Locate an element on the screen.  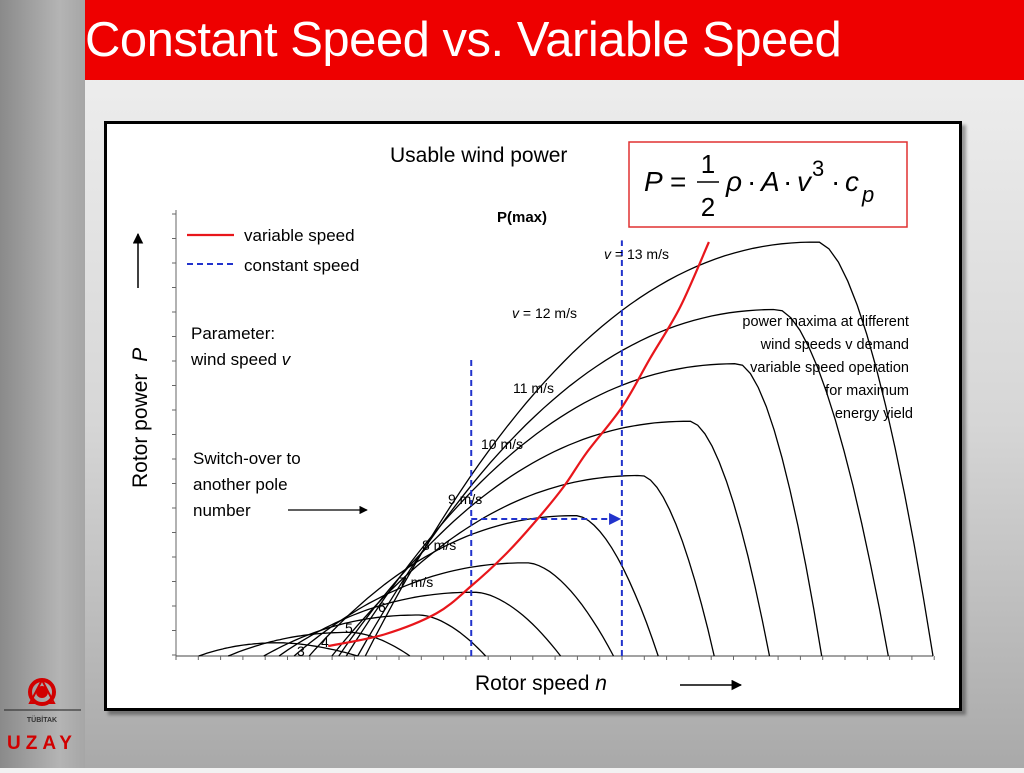
formula-exponent: 3 is located at coordinates (818, 168).